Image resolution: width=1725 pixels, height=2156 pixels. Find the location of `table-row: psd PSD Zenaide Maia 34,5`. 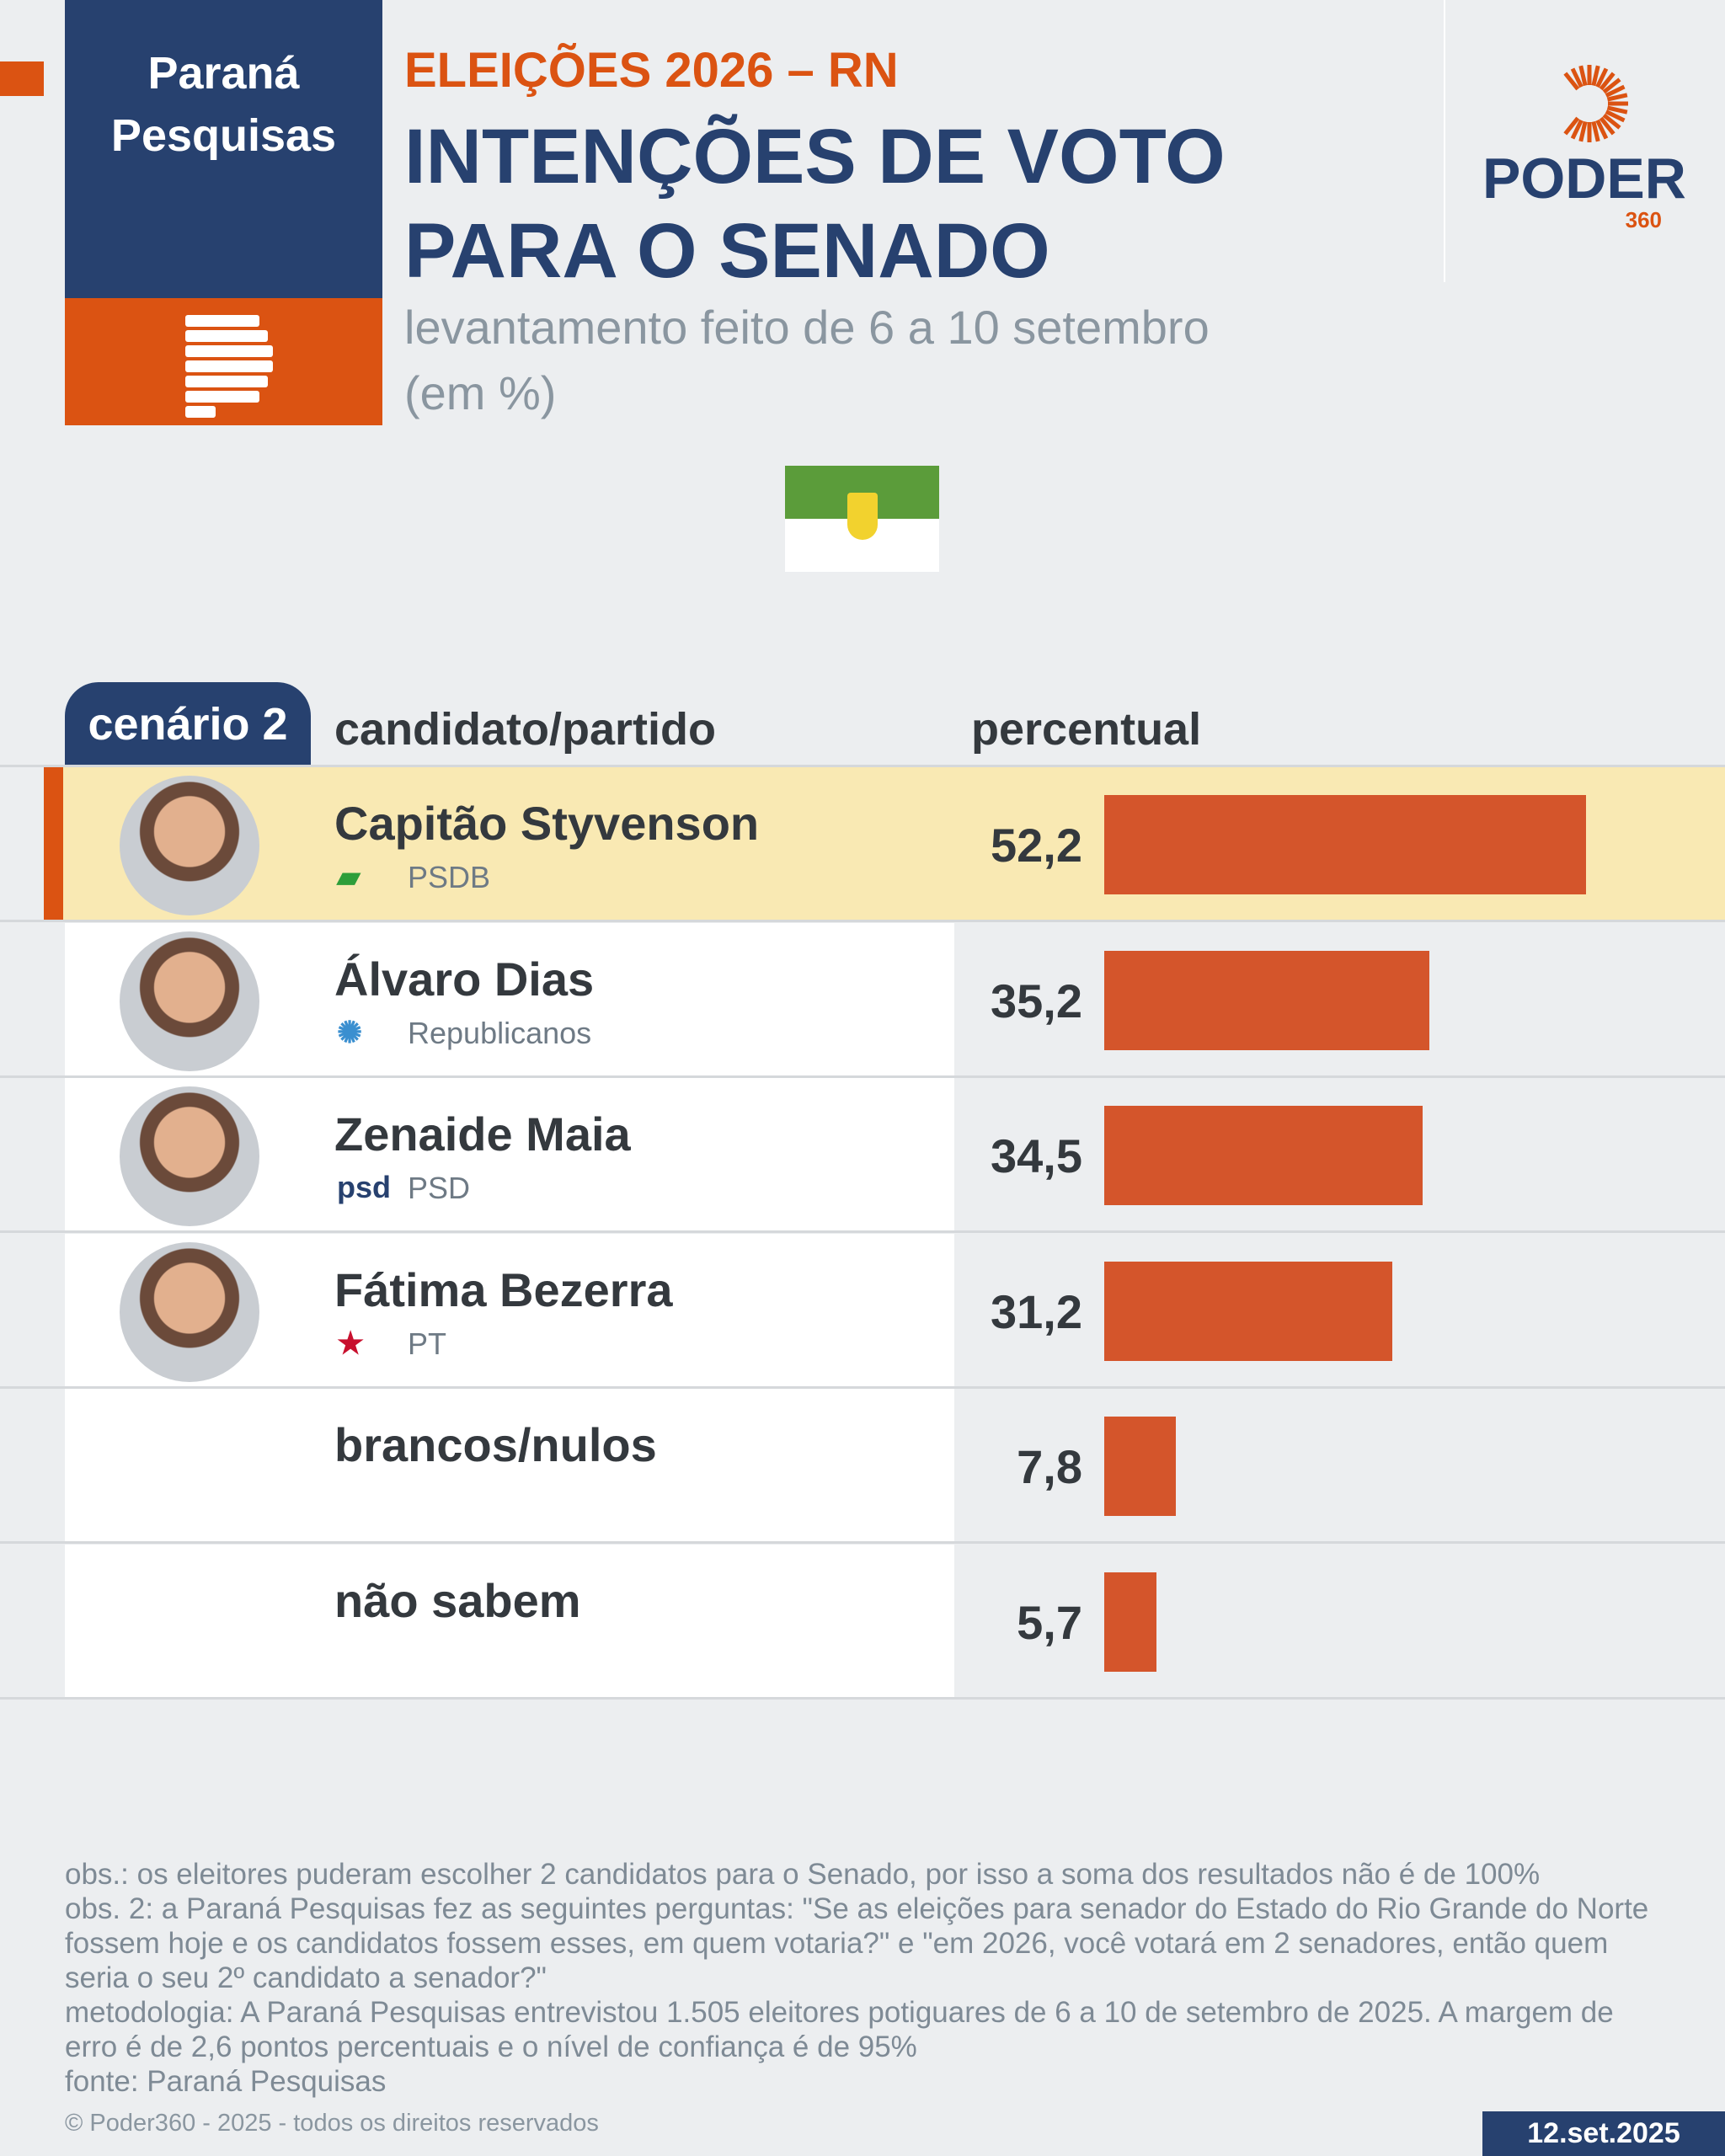

table-row: psd PSD Zenaide Maia 34,5 is located at coordinates (862, 1155).